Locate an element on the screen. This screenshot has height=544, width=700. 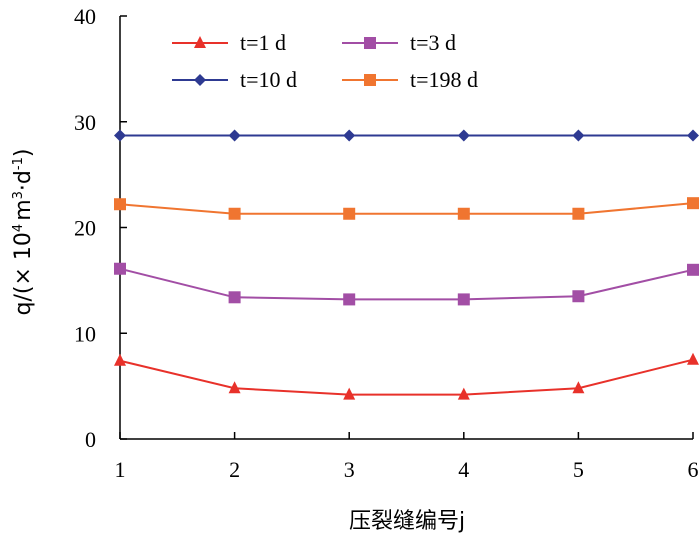
x-axis-title: 压裂缝编号j is located at coordinates (407, 521).